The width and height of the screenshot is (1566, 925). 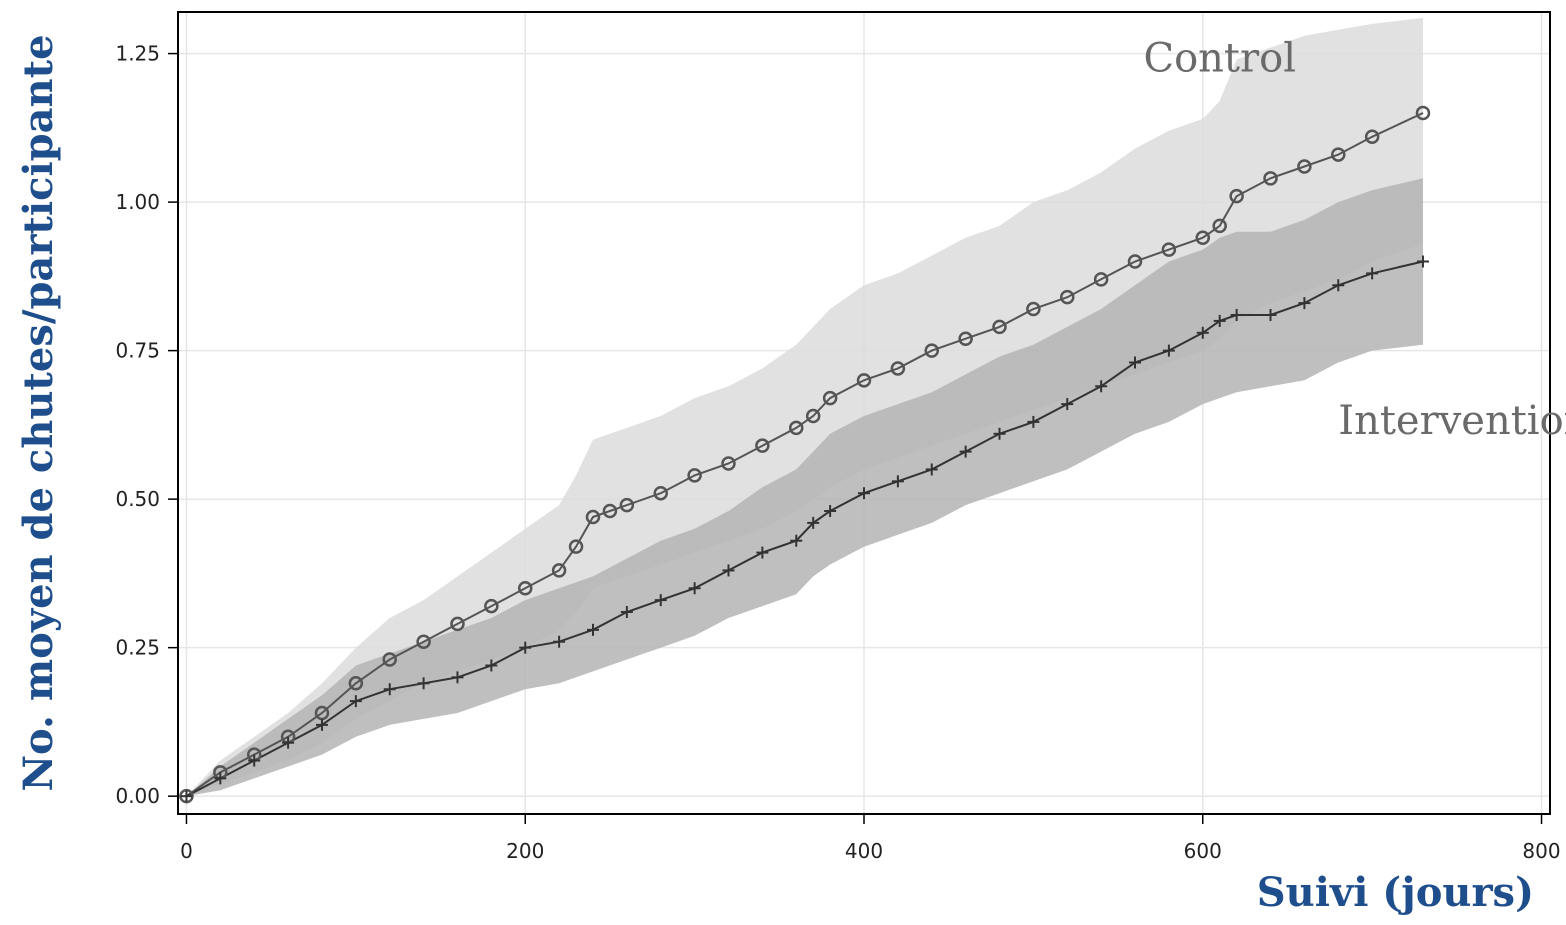 What do you see at coordinates (1452, 421) in the screenshot?
I see `annotation-intervention: Intervention` at bounding box center [1452, 421].